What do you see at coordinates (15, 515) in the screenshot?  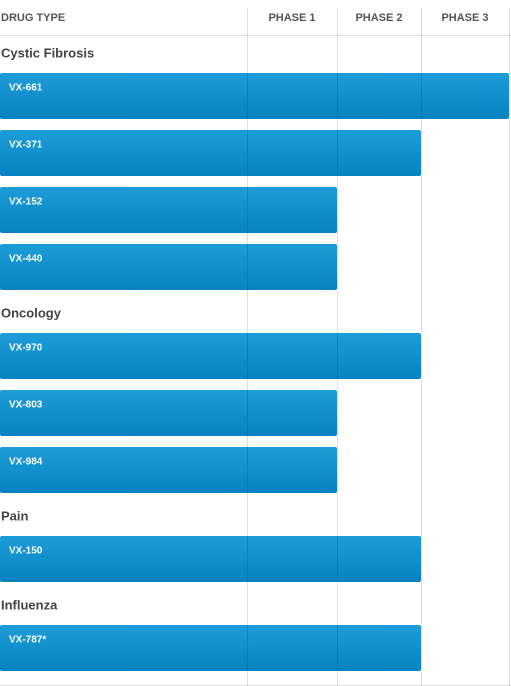 I see `group-label: Pain` at bounding box center [15, 515].